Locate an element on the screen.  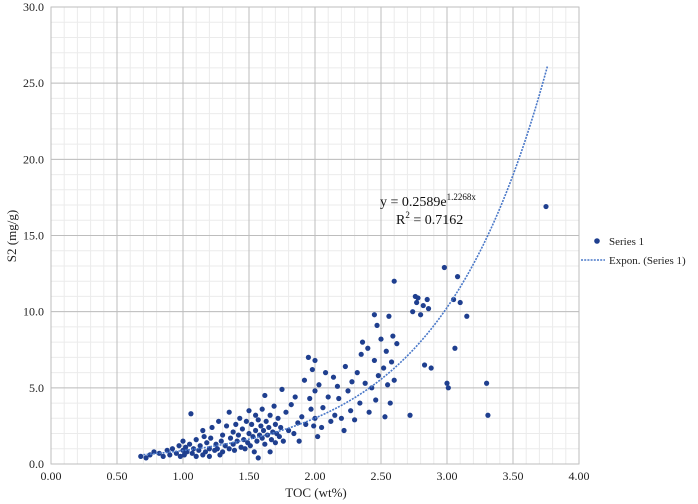
x-tick-label: 1.00 is located at coordinates (183, 476).